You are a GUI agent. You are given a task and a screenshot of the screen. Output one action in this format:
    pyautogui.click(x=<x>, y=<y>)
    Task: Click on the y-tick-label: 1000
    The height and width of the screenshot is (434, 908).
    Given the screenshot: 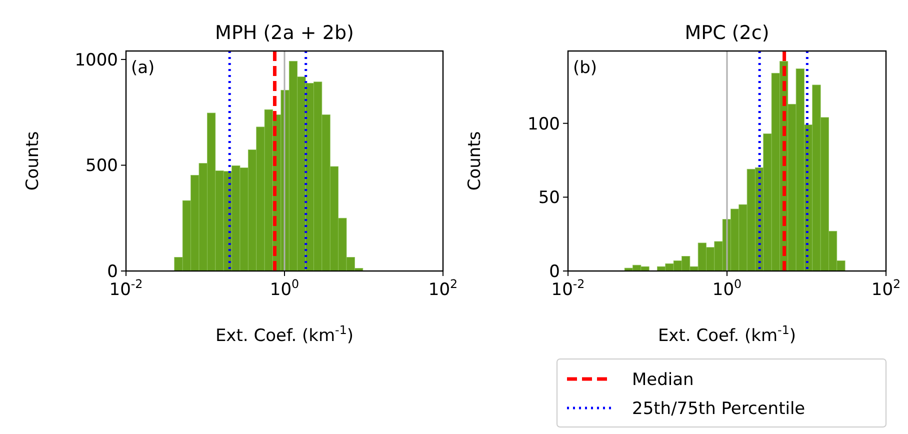 What is the action you would take?
    pyautogui.click(x=96, y=60)
    